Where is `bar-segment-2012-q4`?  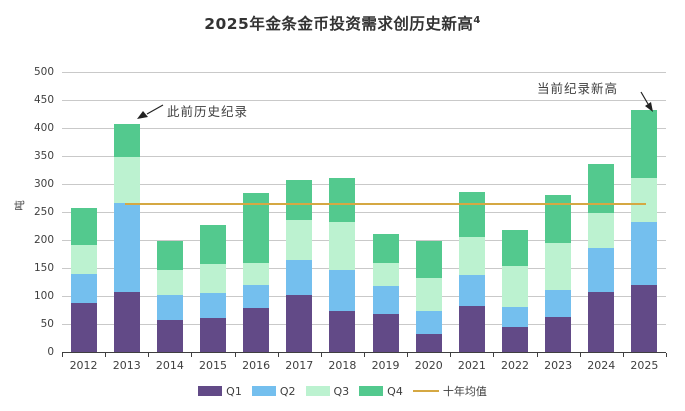 bar-segment-2012-q4 is located at coordinates (83, 227).